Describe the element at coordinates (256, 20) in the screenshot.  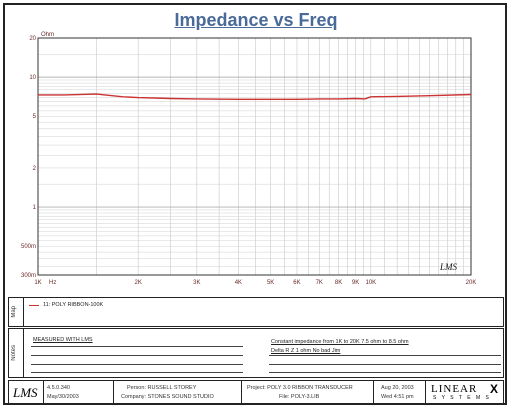
I see `chart-title: Impedance vs Freq` at that location.